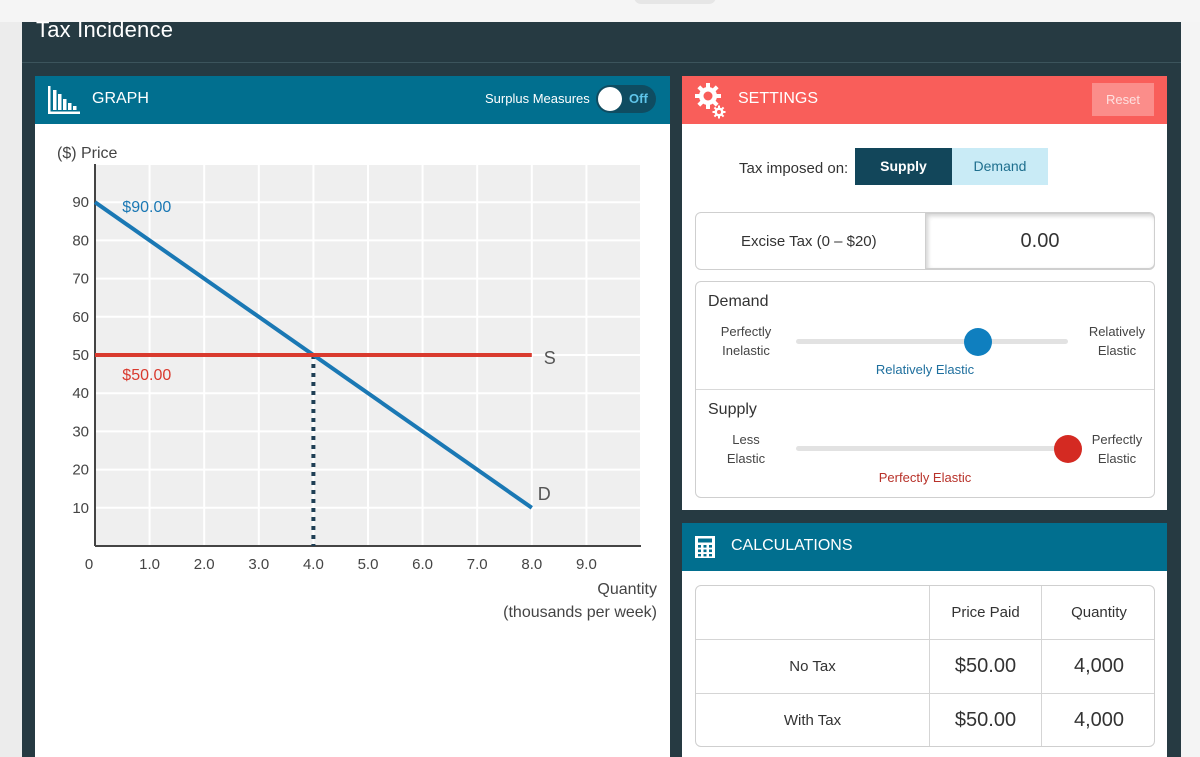 The height and width of the screenshot is (757, 1200). What do you see at coordinates (146, 207) in the screenshot?
I see `demand-intercept-label: $90.00` at bounding box center [146, 207].